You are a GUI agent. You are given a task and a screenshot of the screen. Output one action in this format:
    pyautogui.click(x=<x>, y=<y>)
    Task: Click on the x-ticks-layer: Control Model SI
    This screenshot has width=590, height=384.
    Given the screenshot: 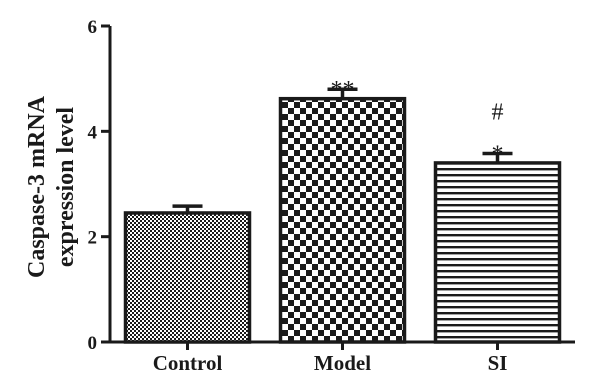 What is the action you would take?
    pyautogui.click(x=330, y=358)
    